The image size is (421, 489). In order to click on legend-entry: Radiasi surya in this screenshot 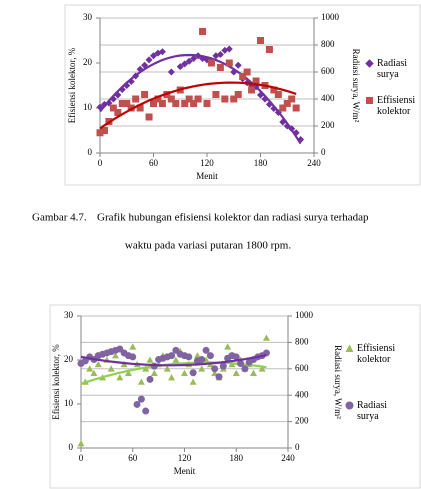, I will do `click(375, 411)`.